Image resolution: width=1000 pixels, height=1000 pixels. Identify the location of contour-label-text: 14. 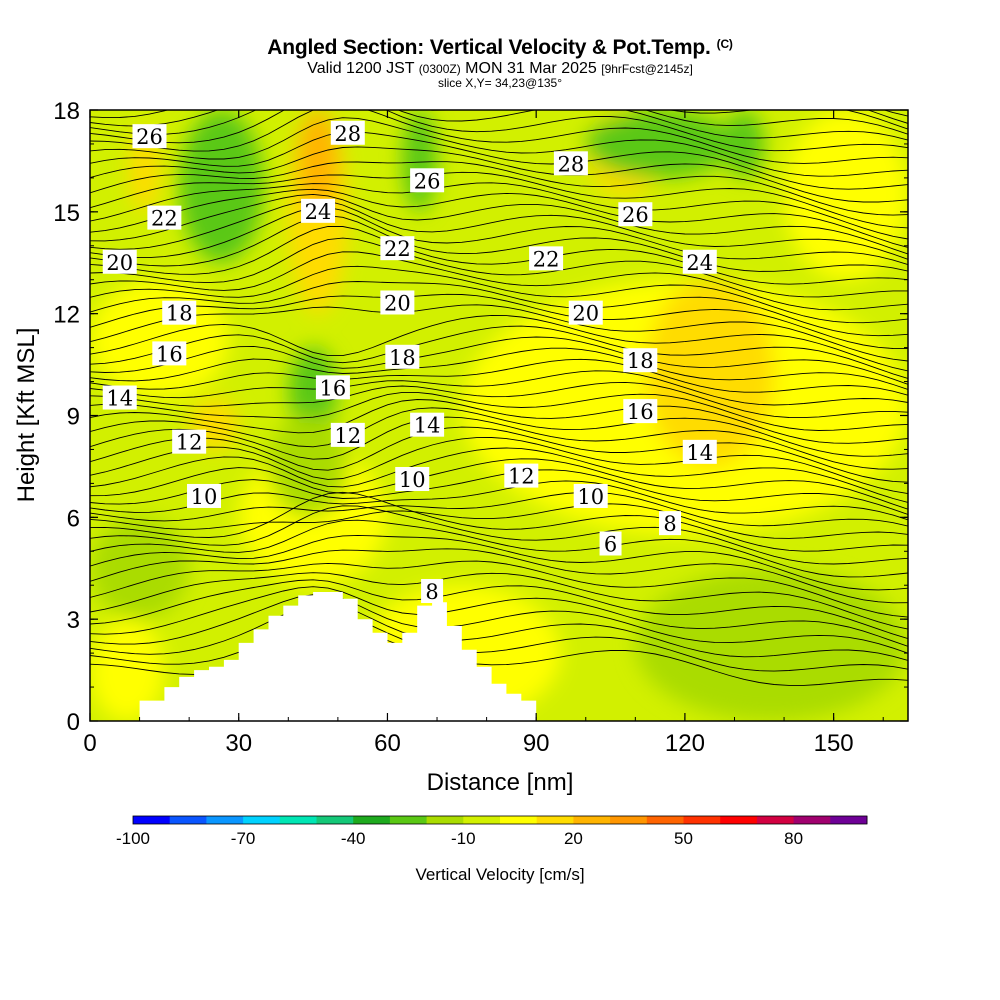
(427, 426).